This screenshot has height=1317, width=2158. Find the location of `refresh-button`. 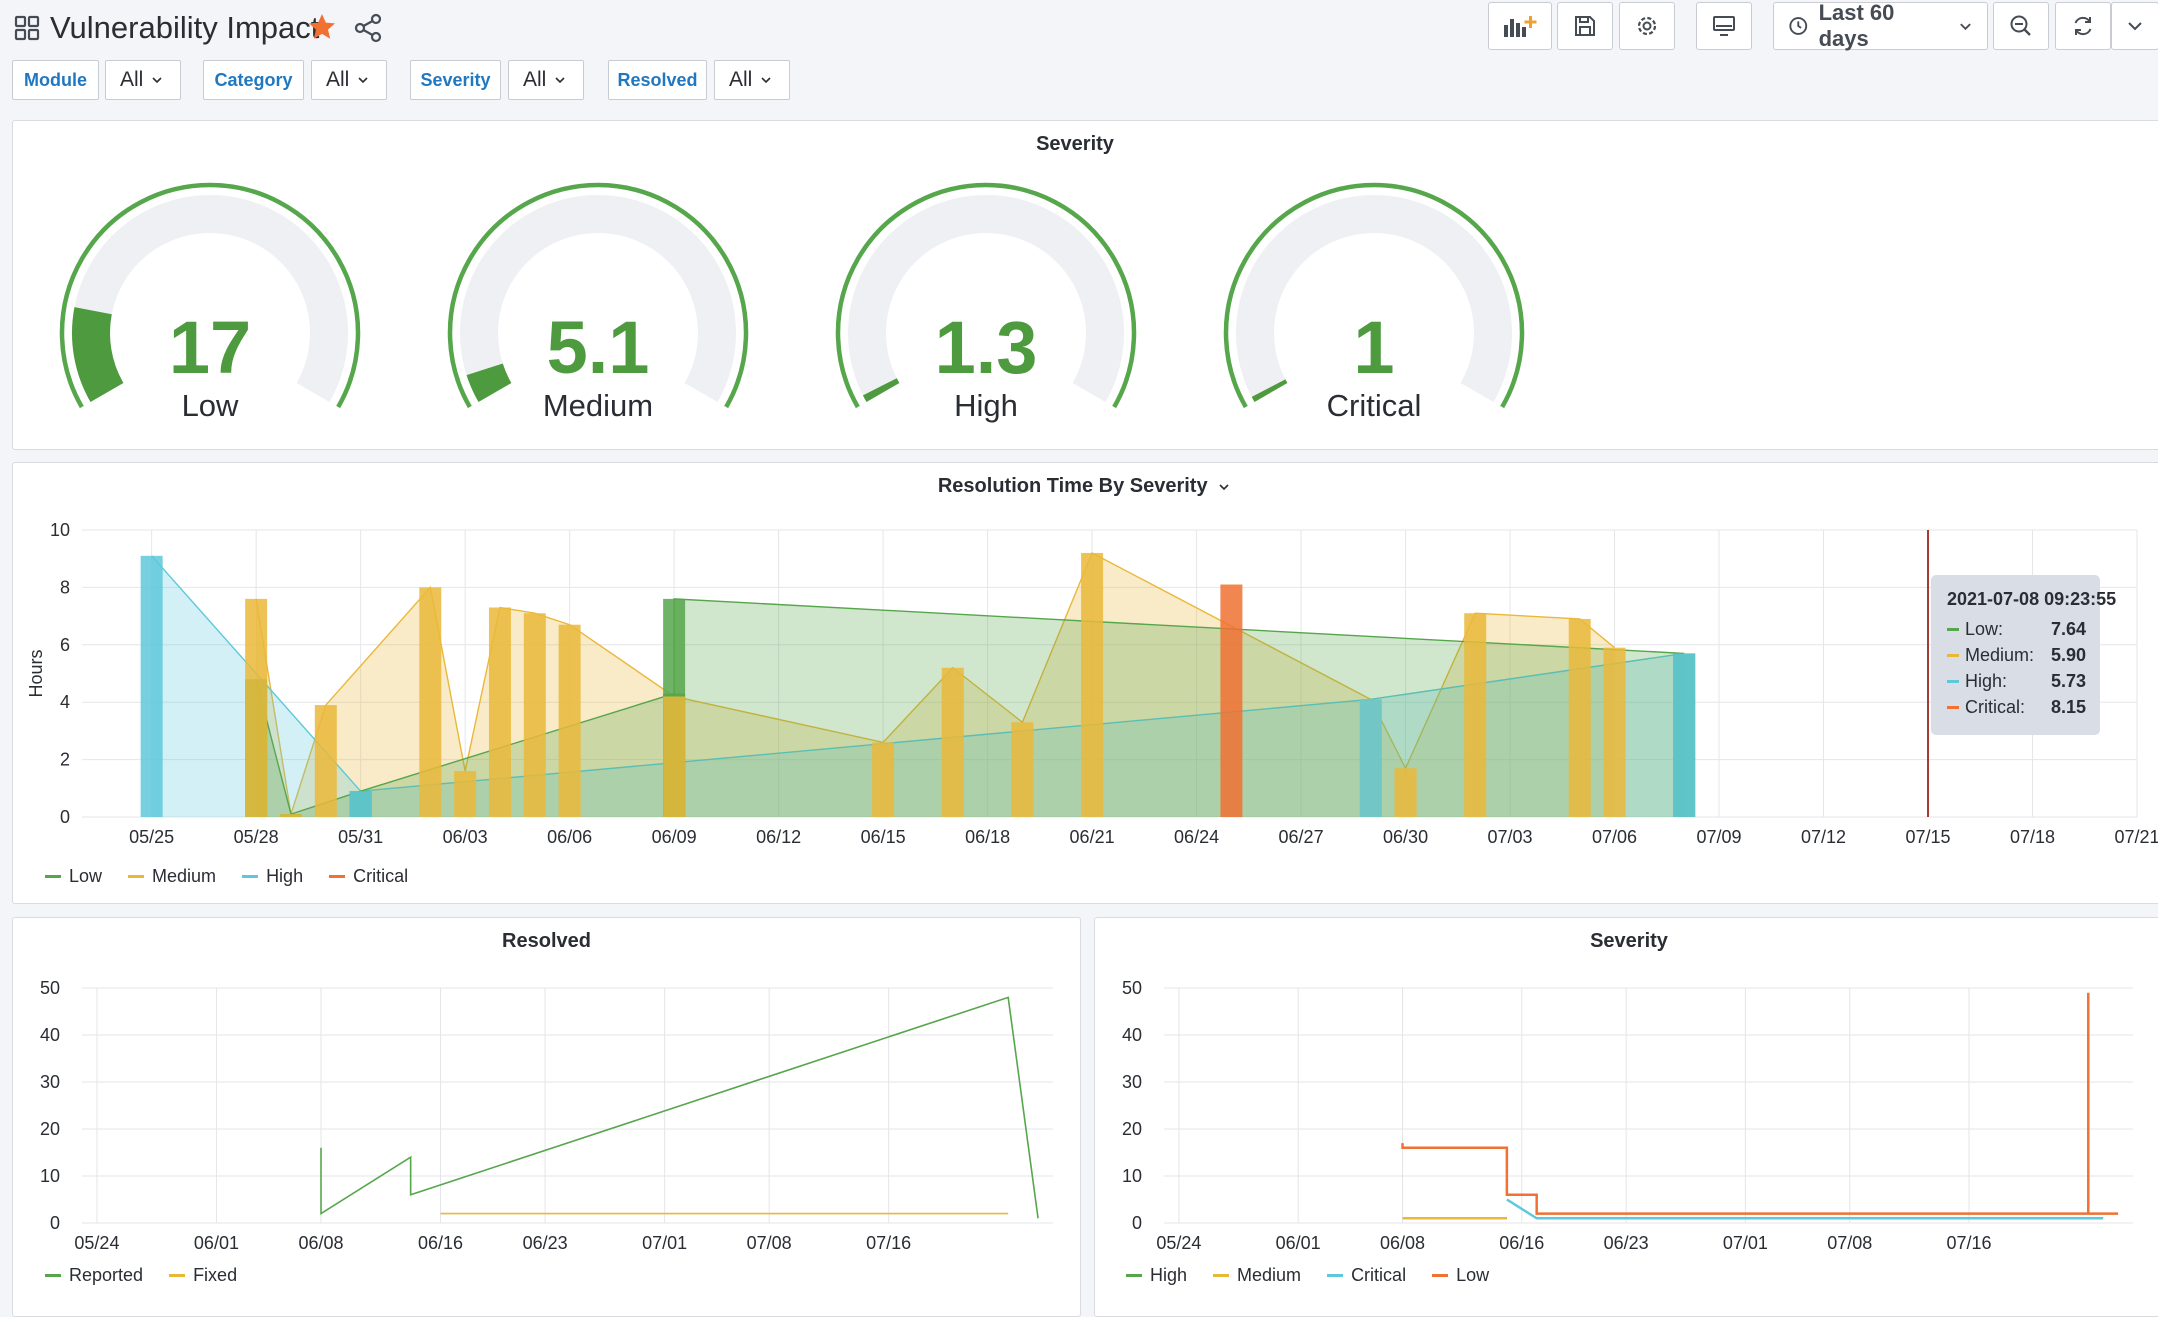

refresh-button is located at coordinates (2083, 26).